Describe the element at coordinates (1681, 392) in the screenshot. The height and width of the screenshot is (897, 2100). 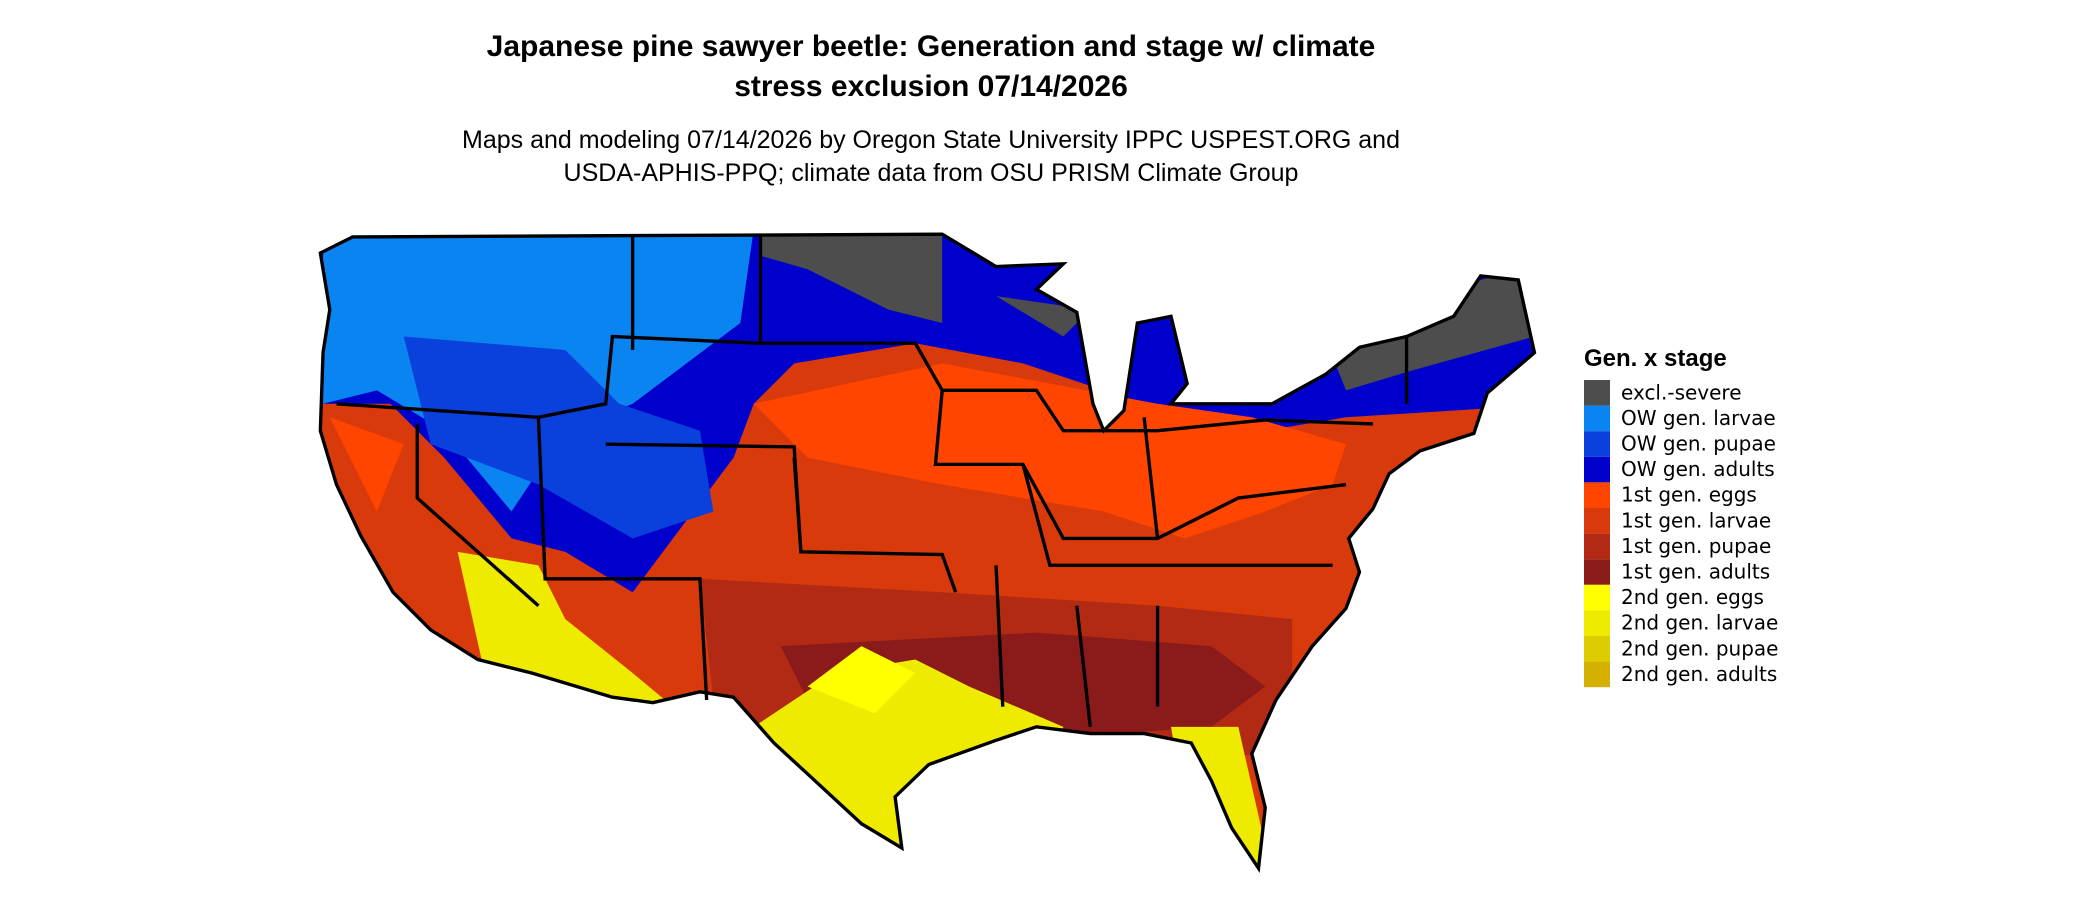
I see `legend-label: excl.-severe` at that location.